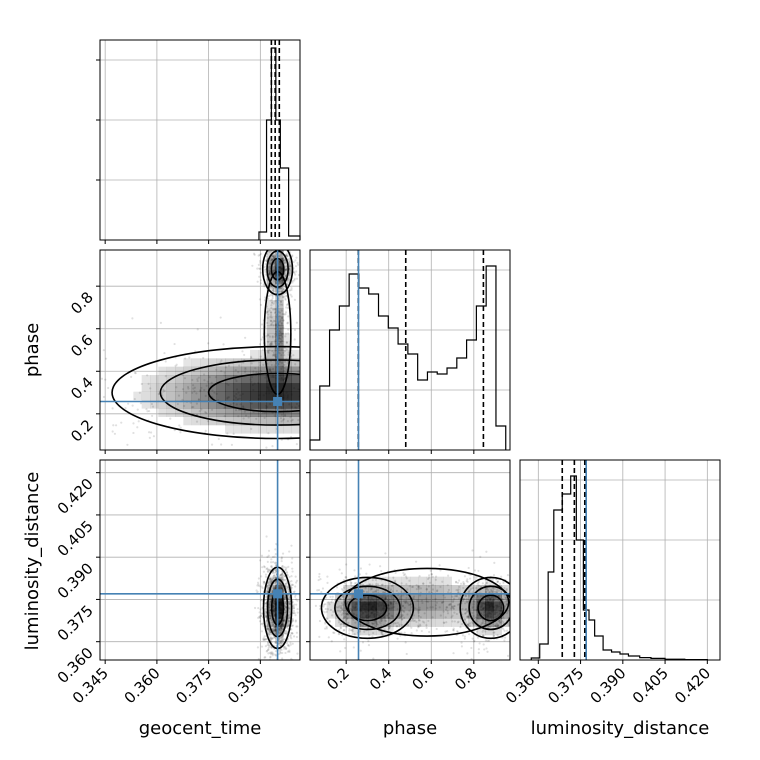 This screenshot has width=760, height=760. I want to click on contour-line, so click(427, 602).